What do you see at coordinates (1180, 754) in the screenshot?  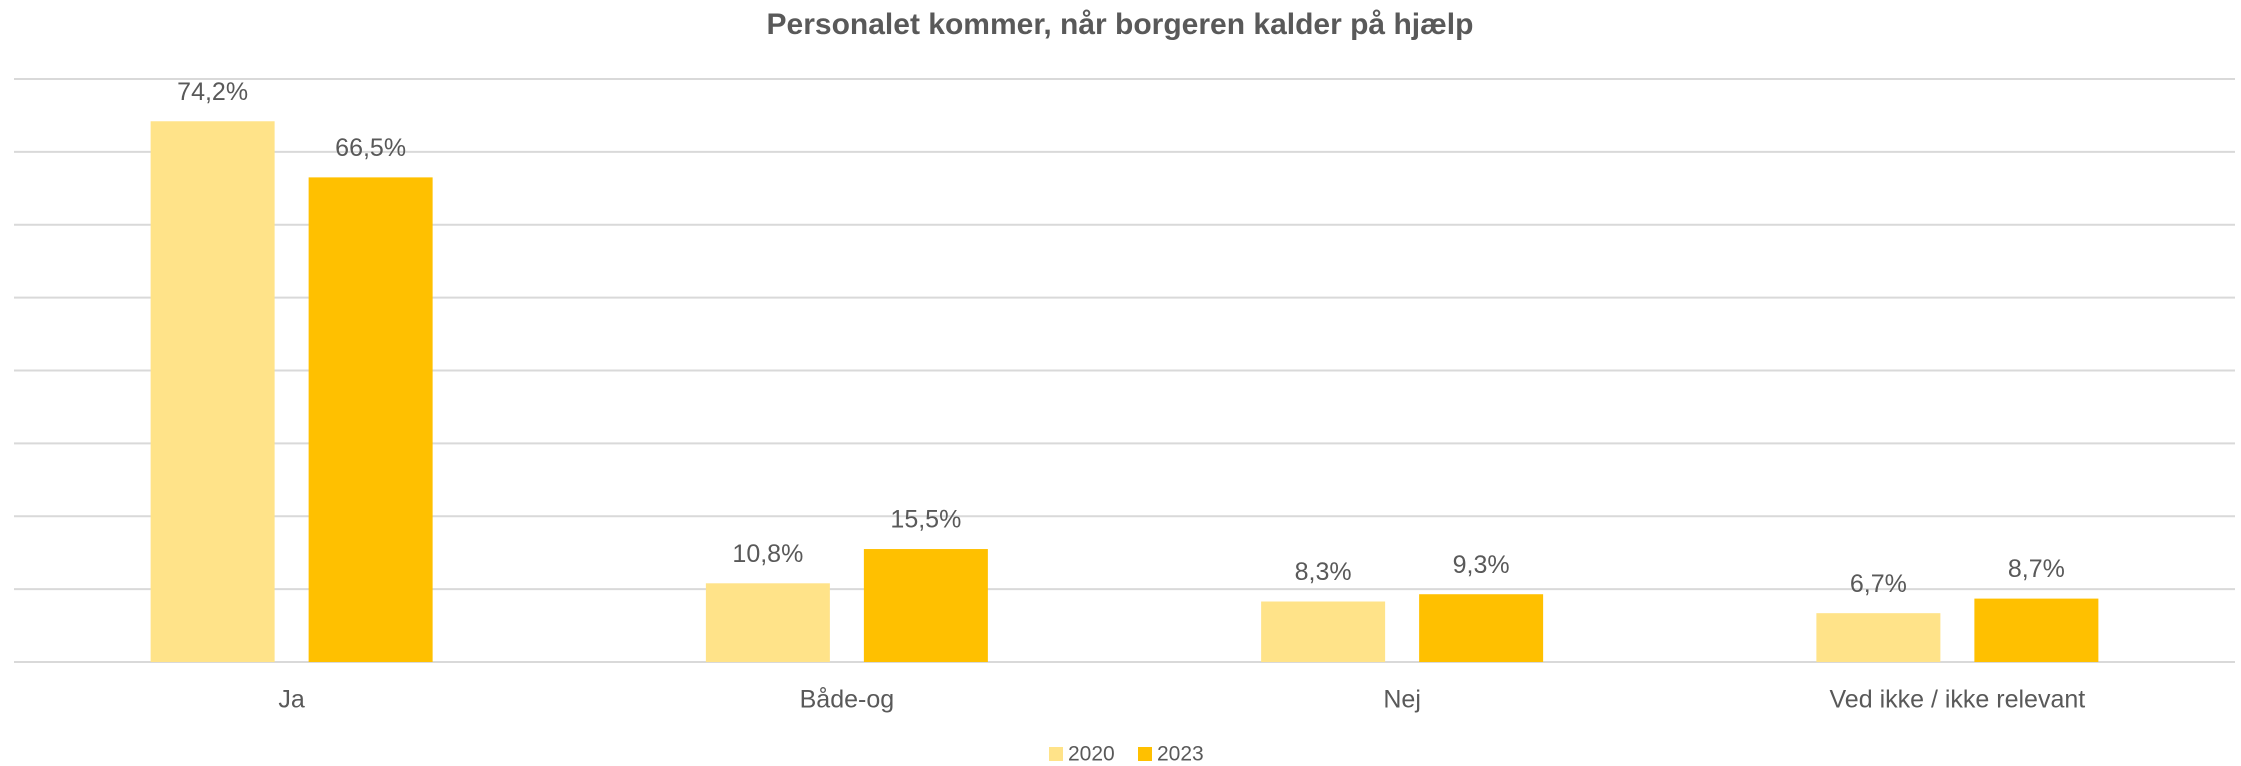 I see `legend-label: 2023` at bounding box center [1180, 754].